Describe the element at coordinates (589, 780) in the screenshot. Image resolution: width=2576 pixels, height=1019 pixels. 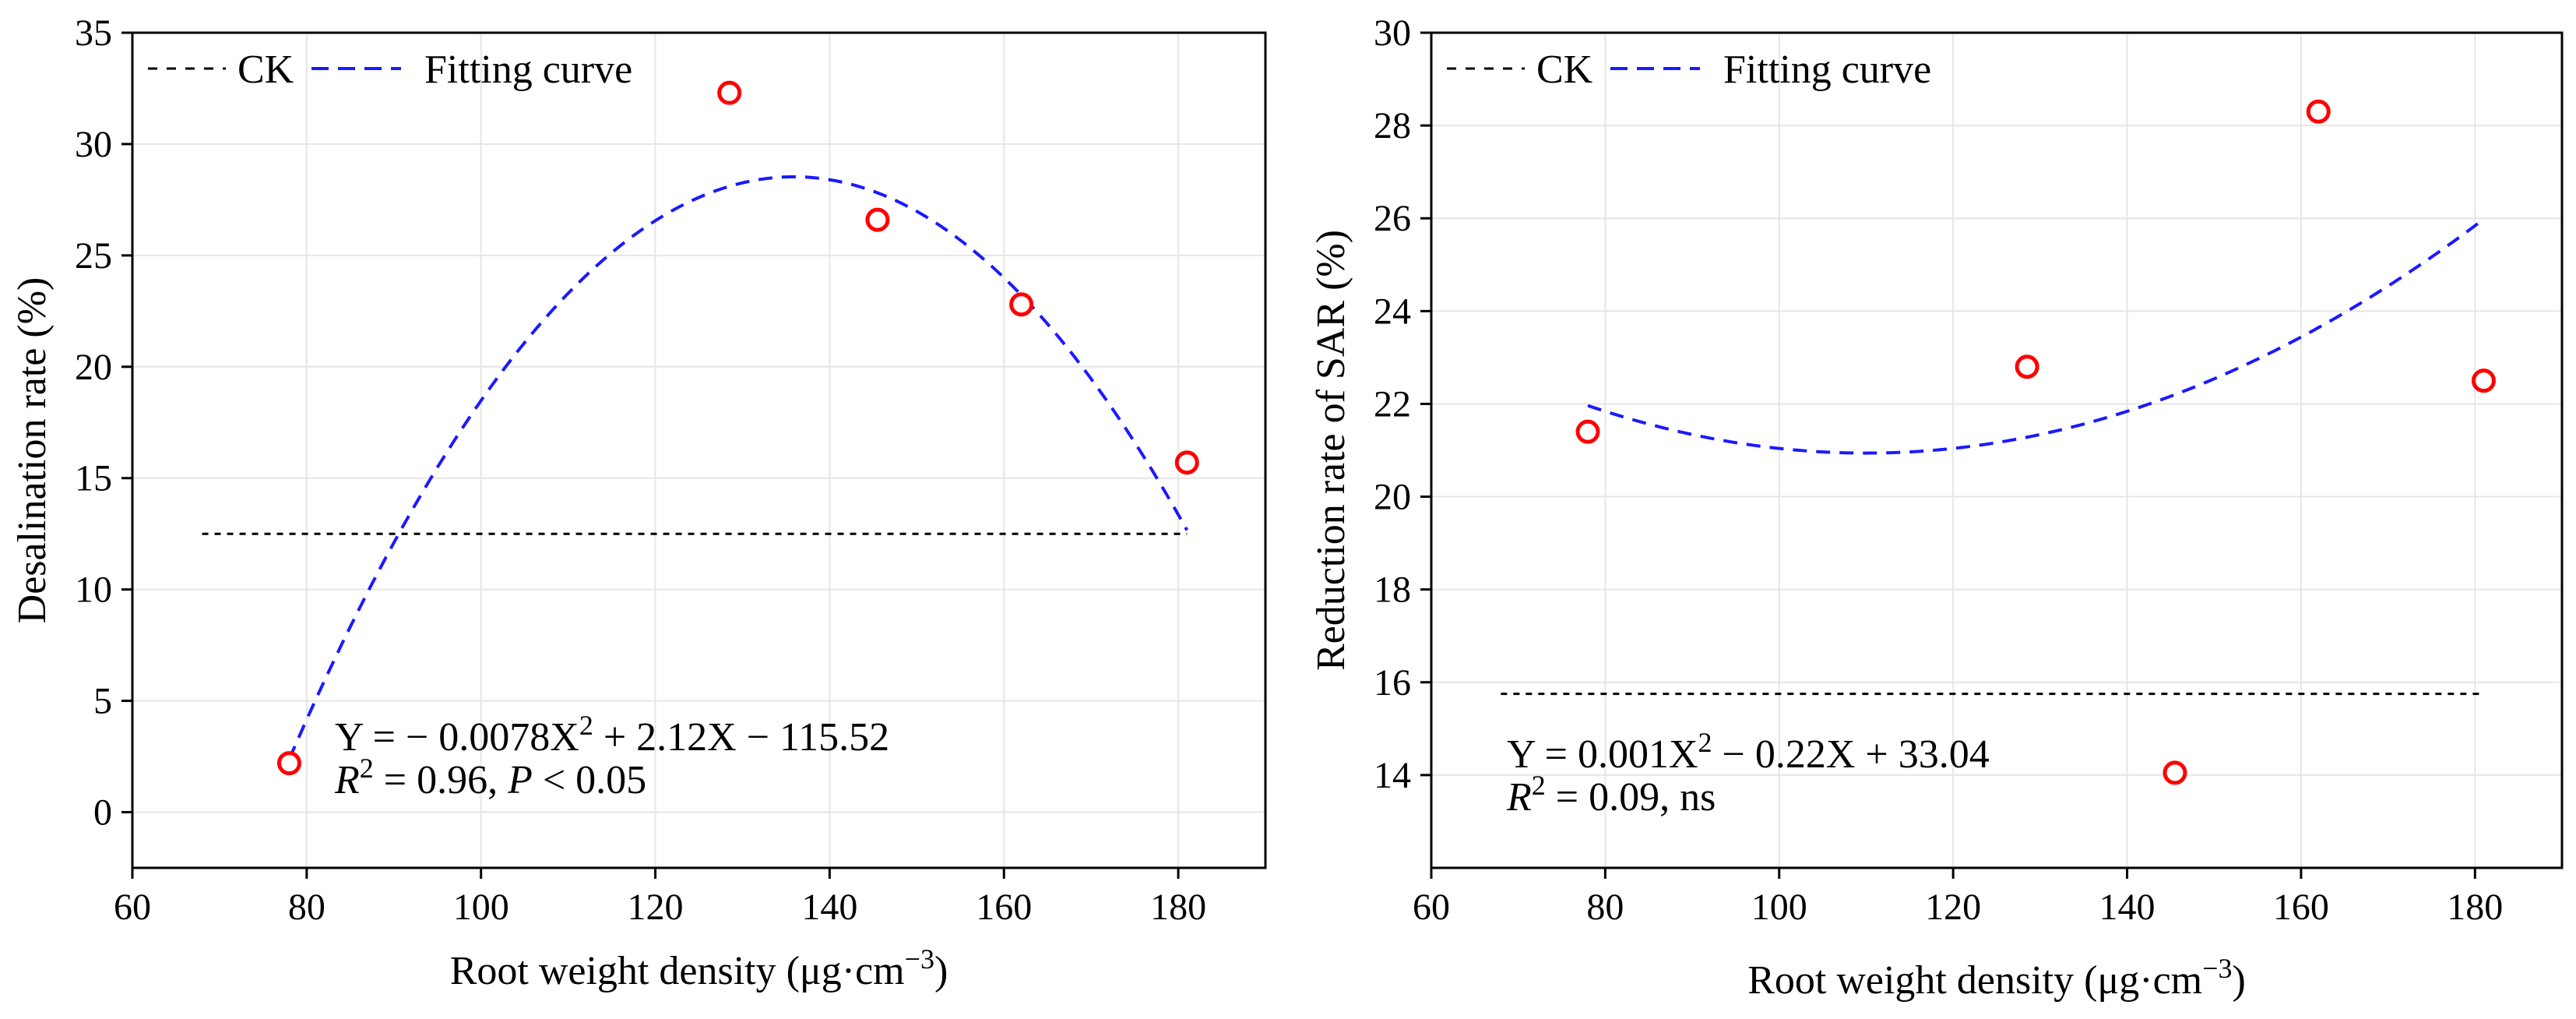
I see `left-eq-line2-post: < 0.05` at that location.